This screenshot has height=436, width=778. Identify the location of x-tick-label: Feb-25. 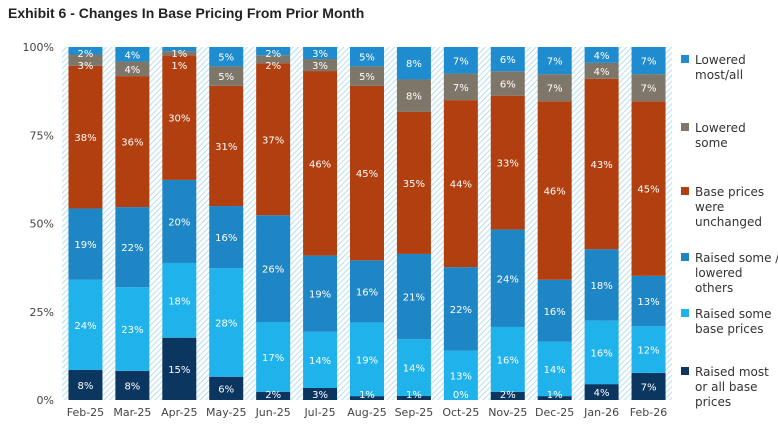
(85, 412).